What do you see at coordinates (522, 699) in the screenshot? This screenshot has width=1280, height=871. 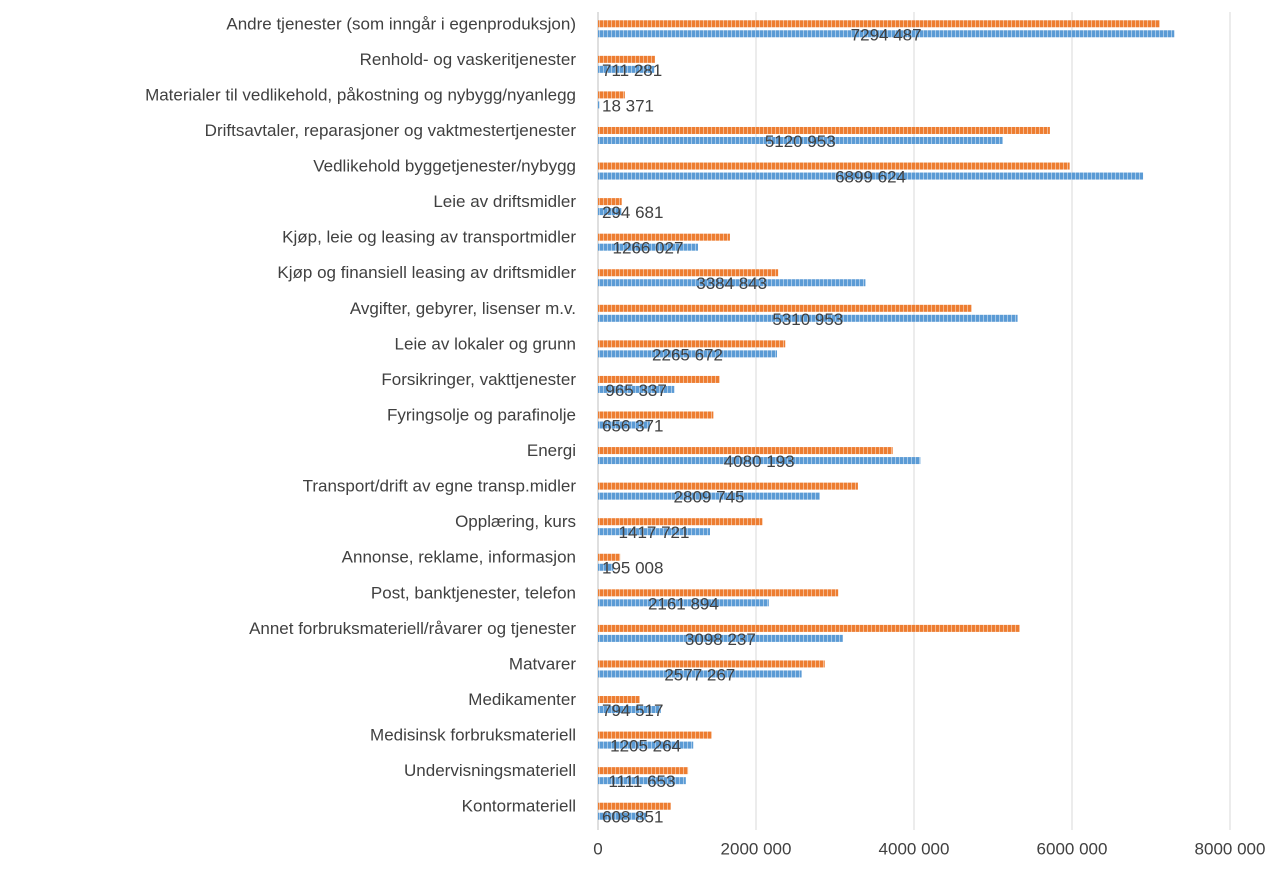 I see `y-tick-label: Medikamenter` at bounding box center [522, 699].